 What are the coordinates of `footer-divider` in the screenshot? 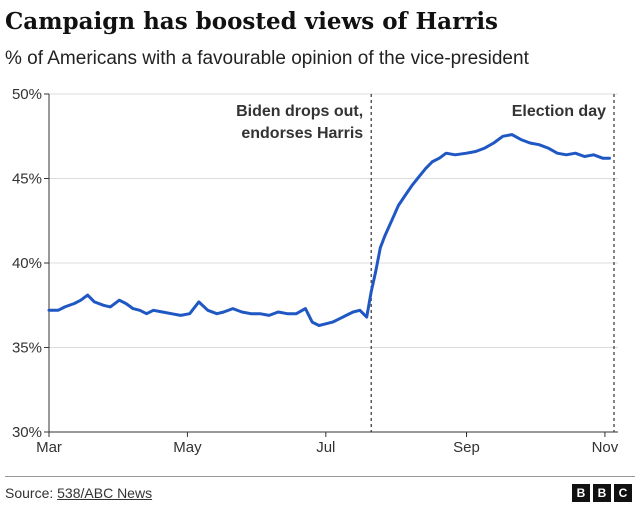 It's located at (320, 476).